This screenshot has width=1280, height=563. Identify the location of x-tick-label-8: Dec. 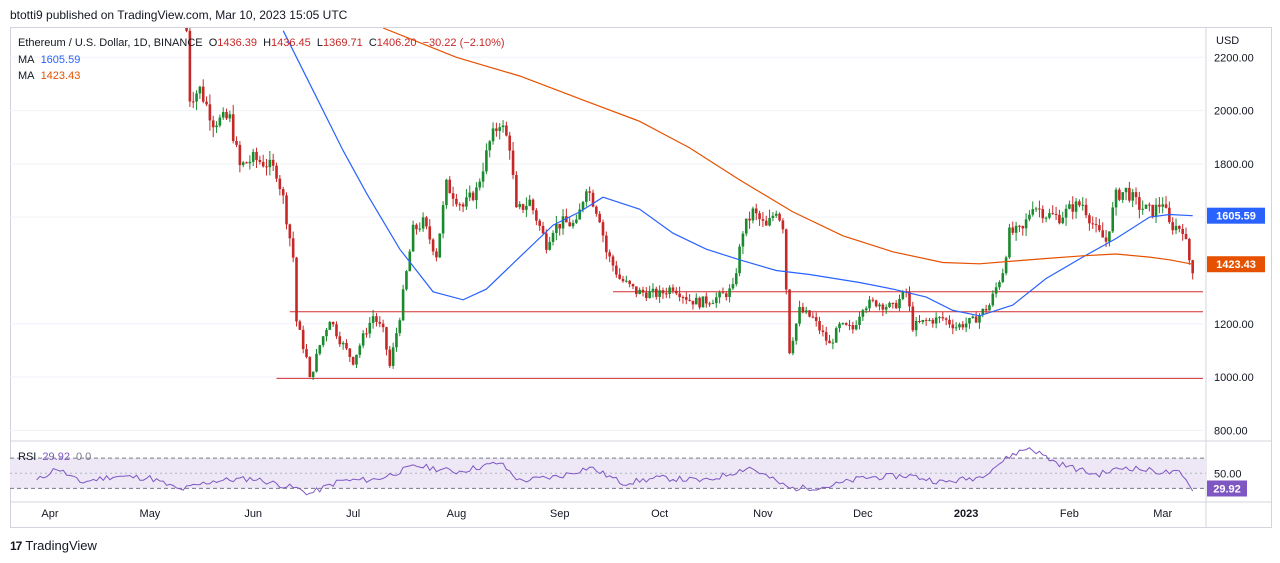
(863, 514).